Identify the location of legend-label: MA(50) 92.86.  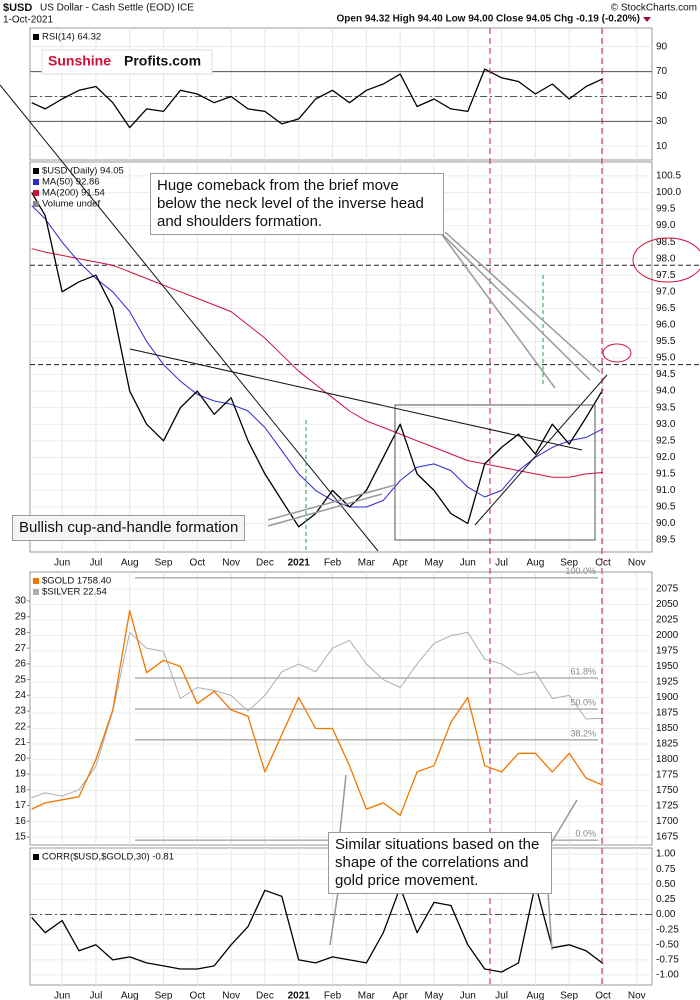
(71, 182).